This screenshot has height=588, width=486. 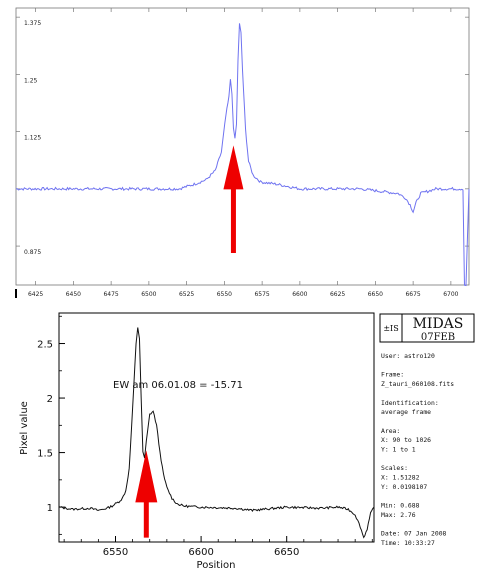 What do you see at coordinates (32, 252) in the screenshot?
I see `top-y-tick-label: 0.875` at bounding box center [32, 252].